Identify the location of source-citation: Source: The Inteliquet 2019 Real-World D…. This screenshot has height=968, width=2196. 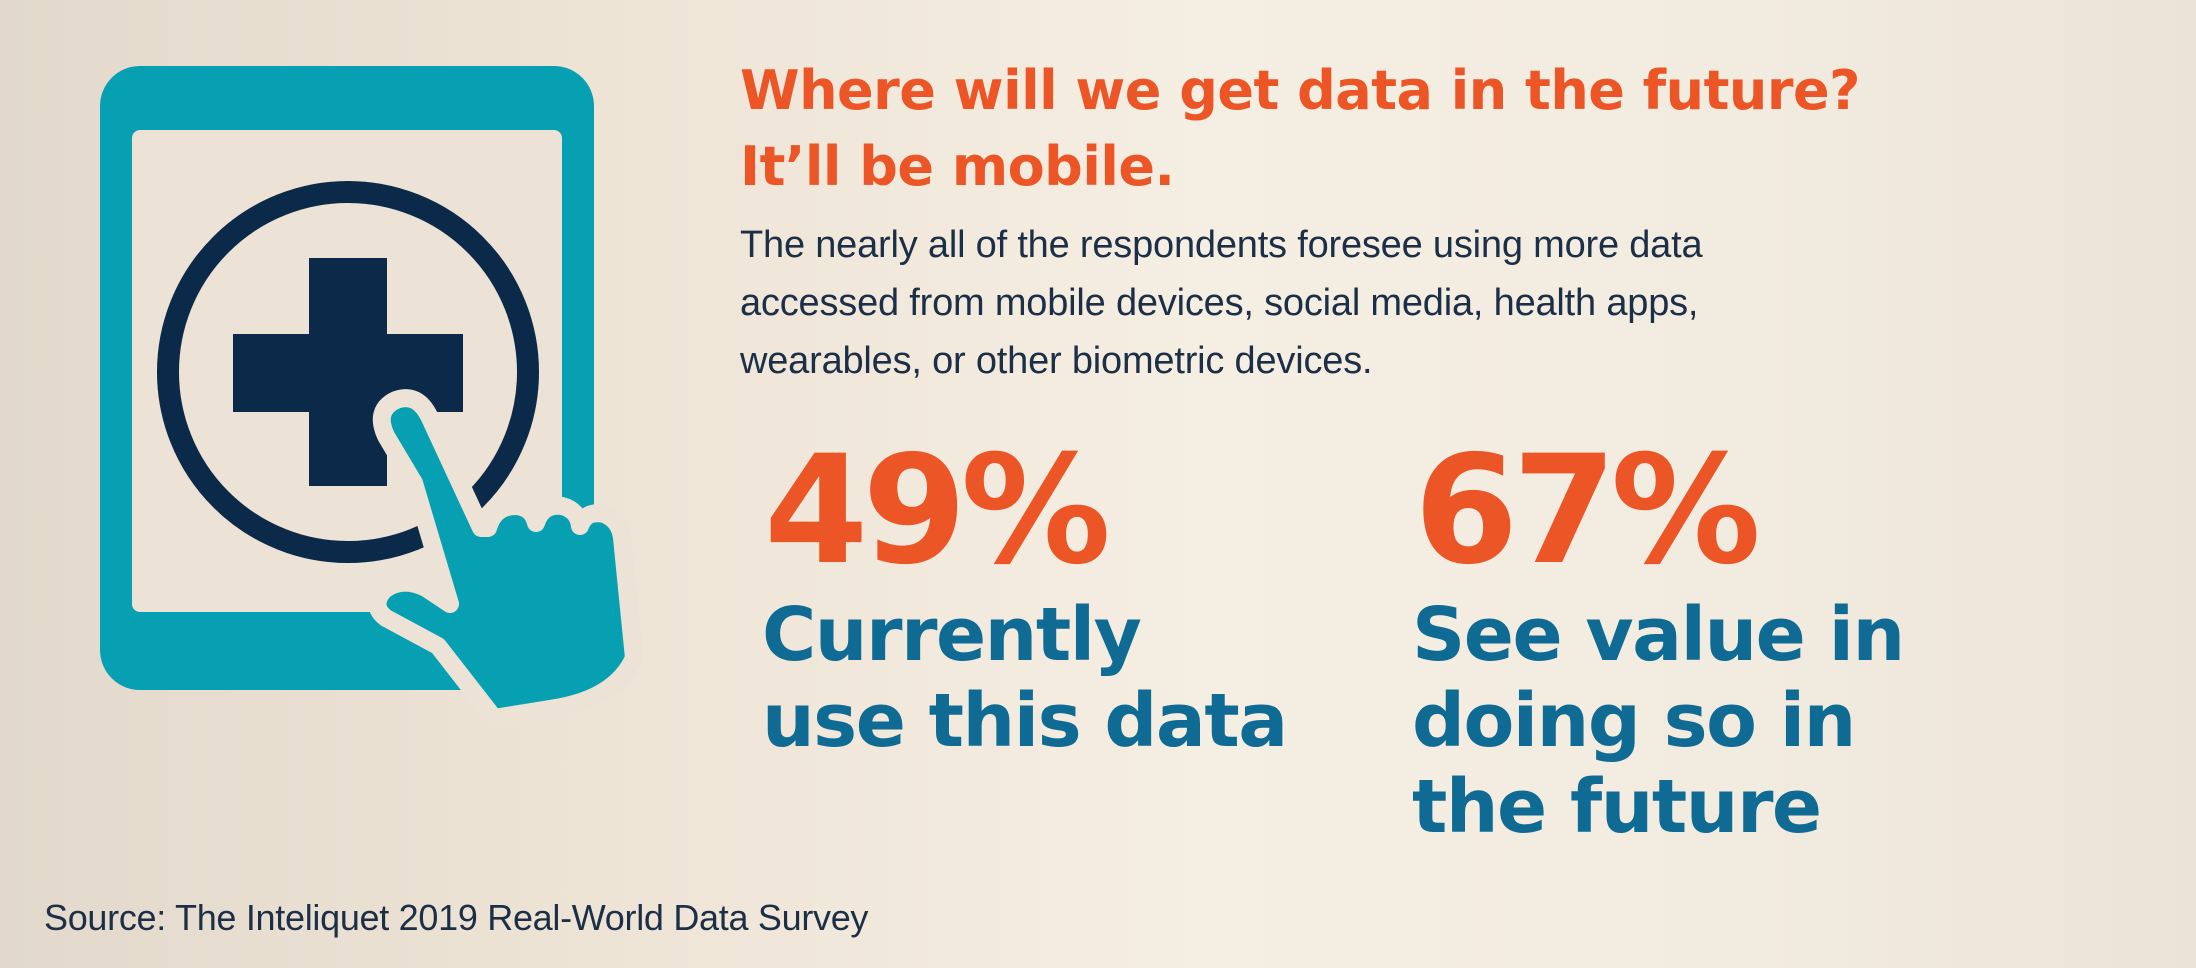
(456, 917).